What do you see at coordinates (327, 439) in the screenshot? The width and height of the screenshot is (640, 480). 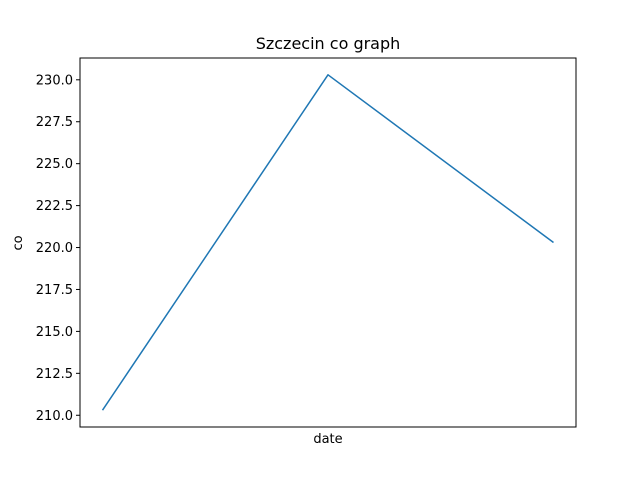 I see `x-axis-label: date` at bounding box center [327, 439].